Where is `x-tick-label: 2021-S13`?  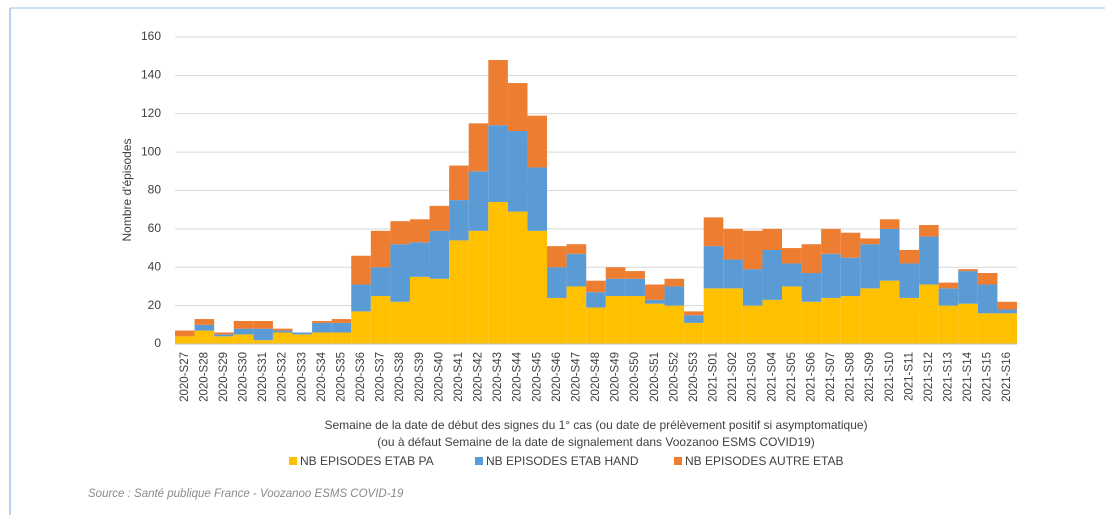 x-tick-label: 2021-S13 is located at coordinates (948, 377).